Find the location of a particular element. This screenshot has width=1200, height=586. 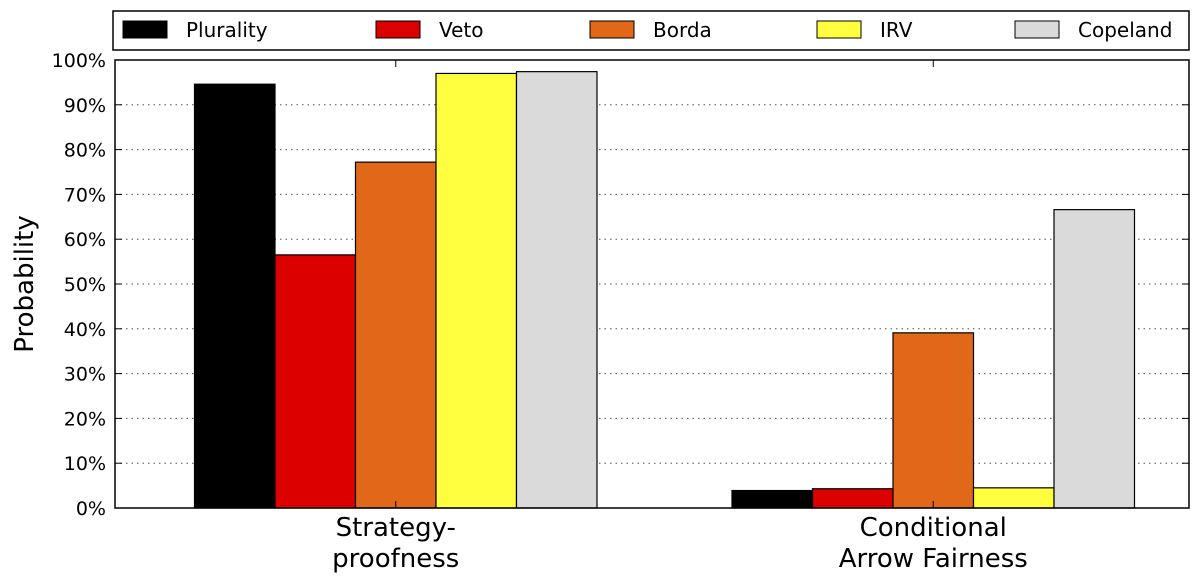

legend-label: Veto is located at coordinates (461, 30).